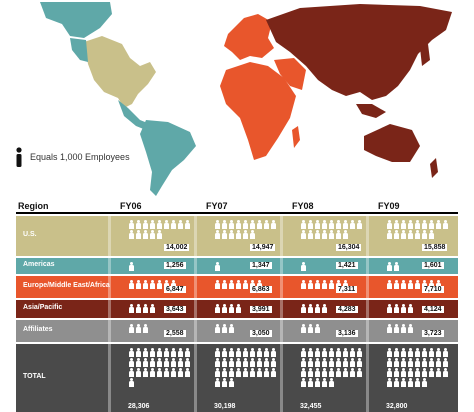 The image size is (474, 412). I want to click on header-fy09: FY09, so click(389, 206).